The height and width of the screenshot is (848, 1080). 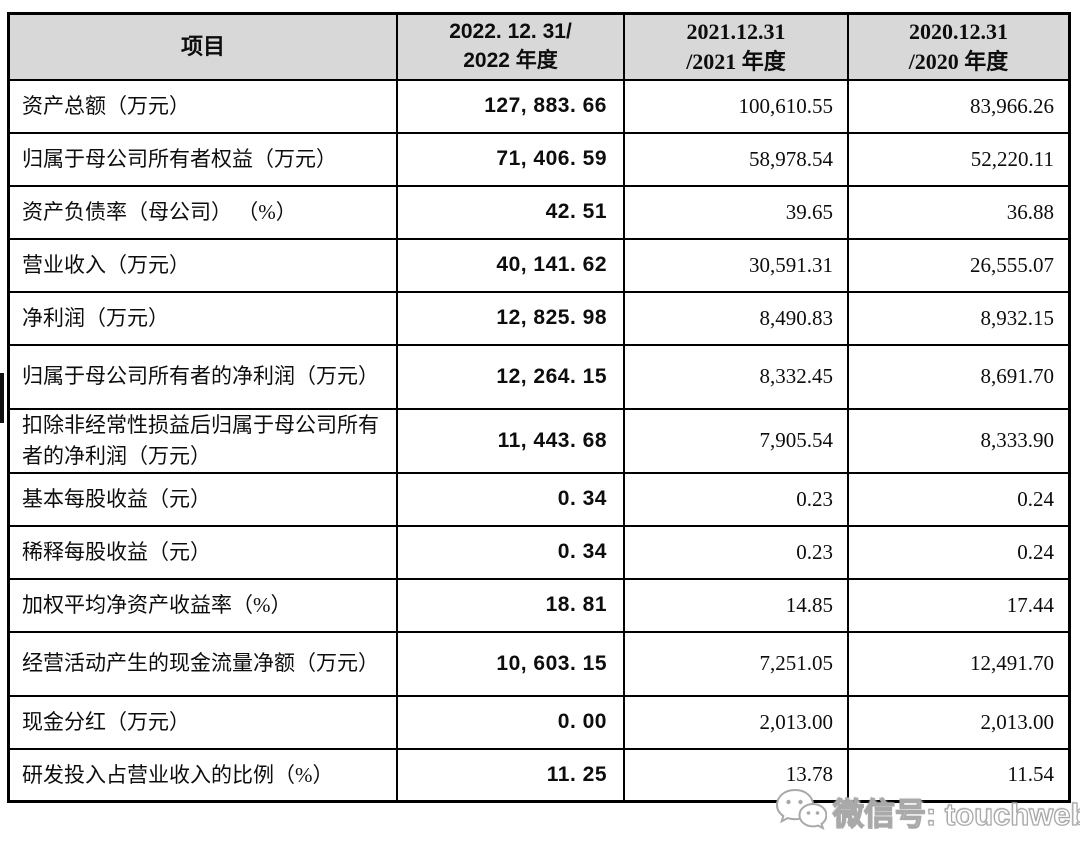 I want to click on value-2021: 13.78, so click(x=736, y=775).